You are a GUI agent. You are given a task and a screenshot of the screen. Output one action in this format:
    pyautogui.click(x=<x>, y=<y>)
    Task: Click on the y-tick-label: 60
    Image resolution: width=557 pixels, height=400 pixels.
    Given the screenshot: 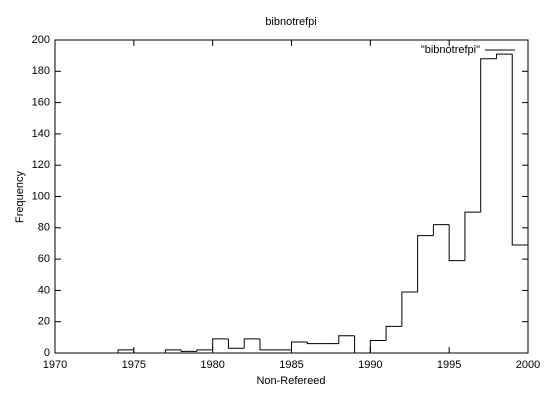 What is the action you would take?
    pyautogui.click(x=44, y=259)
    